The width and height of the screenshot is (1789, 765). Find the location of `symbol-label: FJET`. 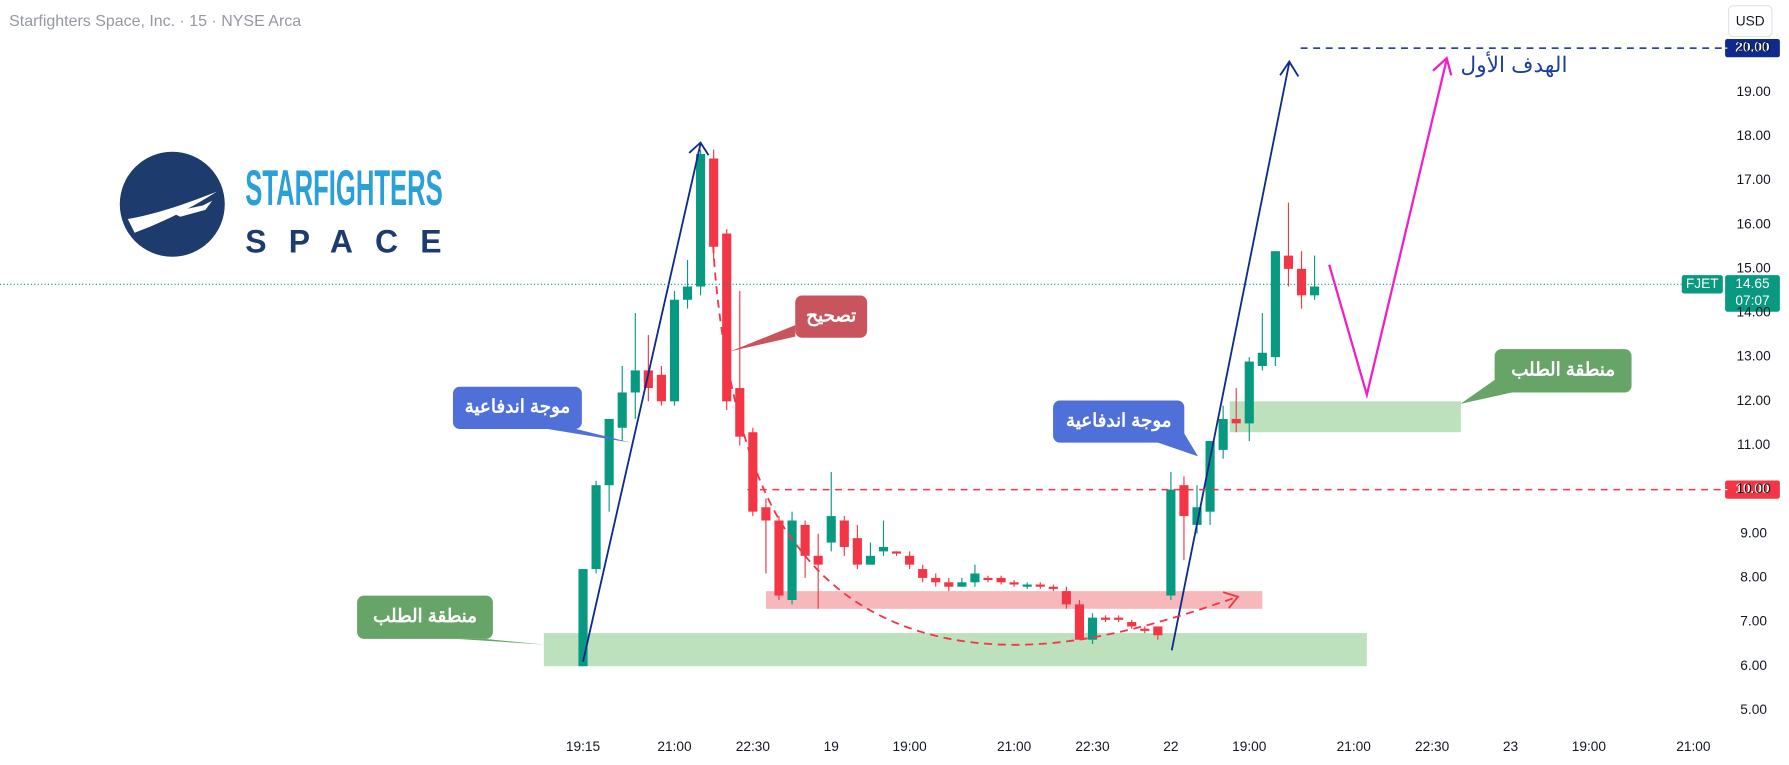

symbol-label: FJET is located at coordinates (1702, 283).